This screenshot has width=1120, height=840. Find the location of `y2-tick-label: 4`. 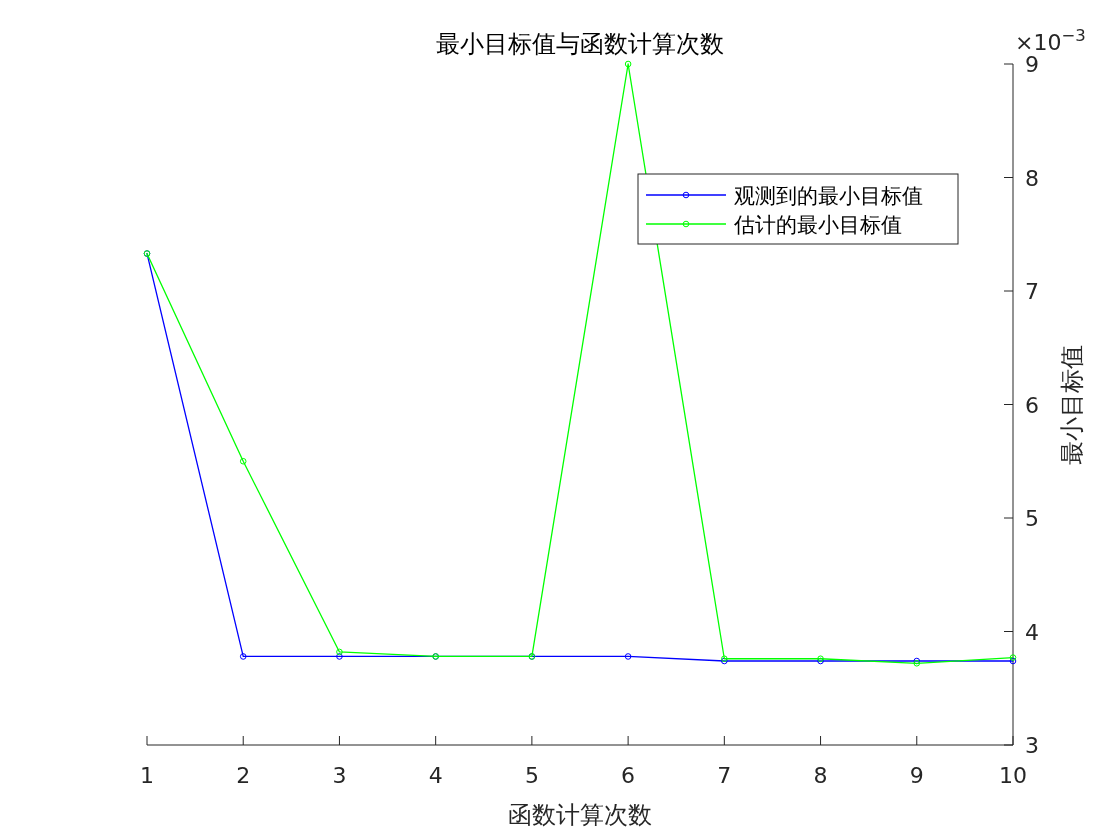

y2-tick-label: 4 is located at coordinates (1032, 632).